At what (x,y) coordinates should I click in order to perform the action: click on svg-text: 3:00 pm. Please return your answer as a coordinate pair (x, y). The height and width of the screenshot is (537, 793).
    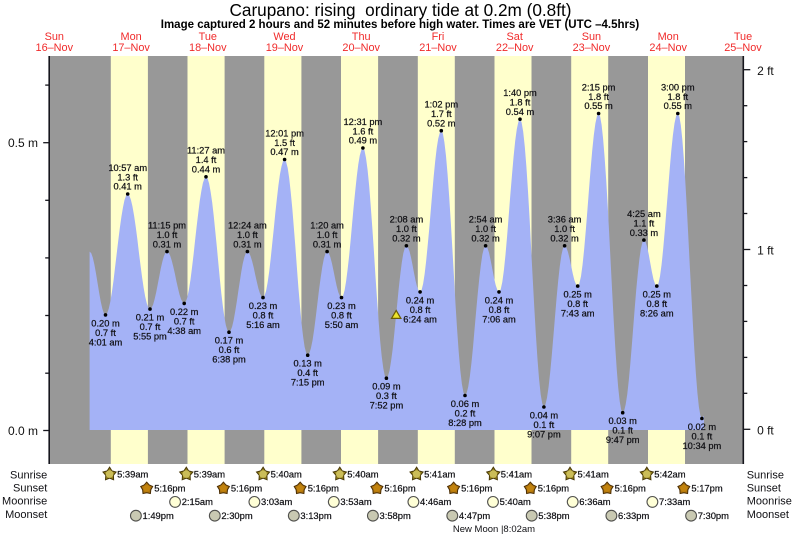
    Looking at the image, I should click on (678, 87).